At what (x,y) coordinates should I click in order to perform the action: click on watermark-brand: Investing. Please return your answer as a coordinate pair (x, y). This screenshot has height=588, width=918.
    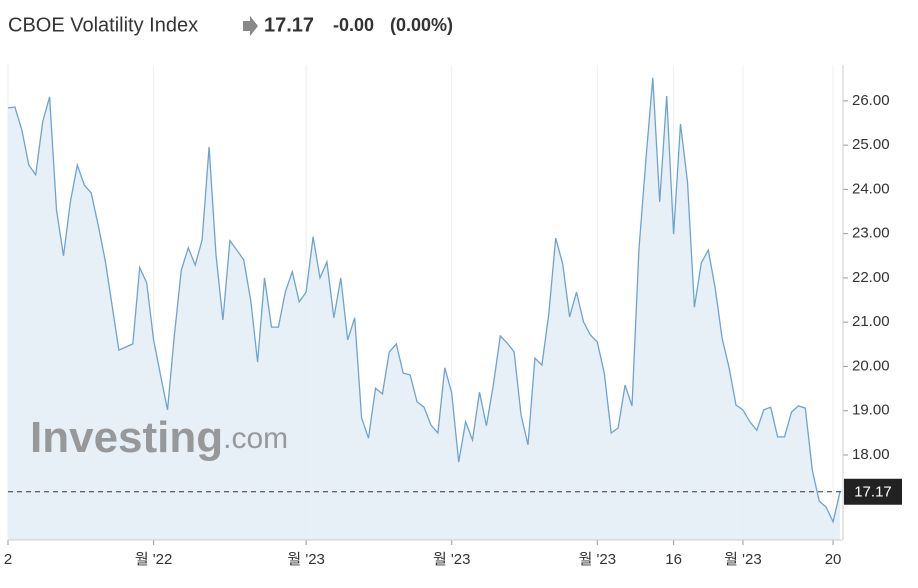
    Looking at the image, I should click on (126, 437).